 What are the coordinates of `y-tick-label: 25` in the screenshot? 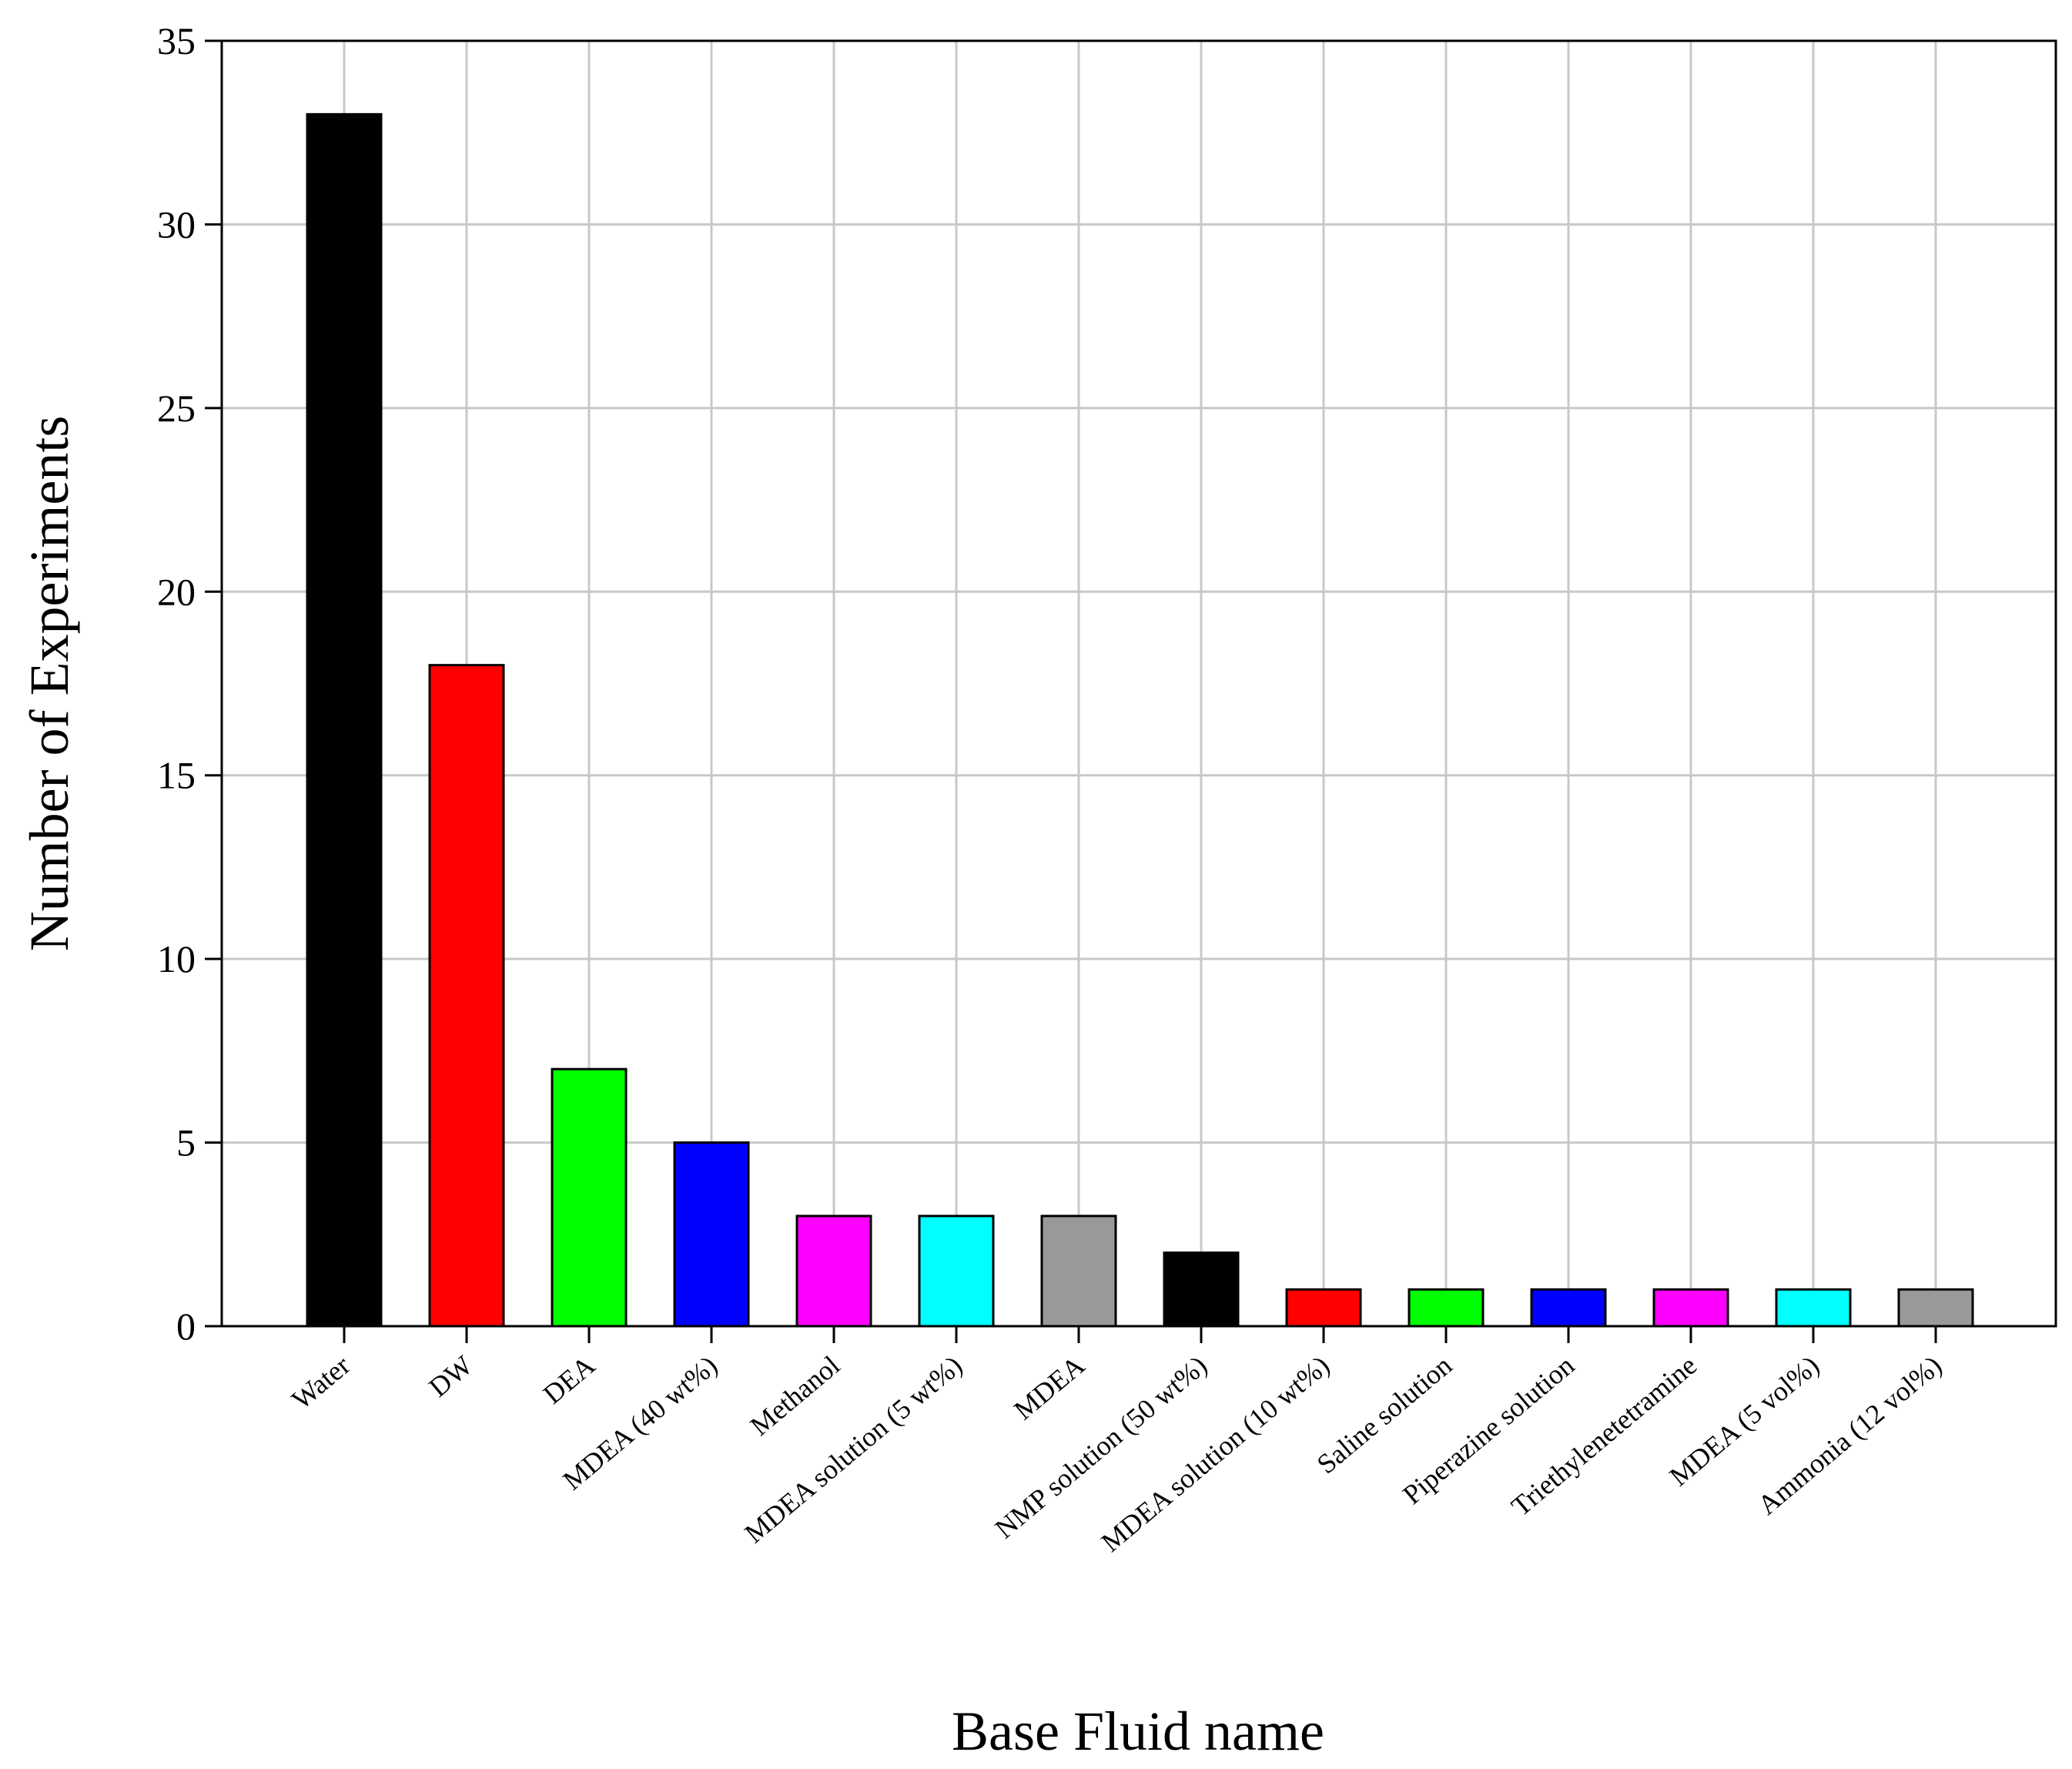 It's located at (177, 408).